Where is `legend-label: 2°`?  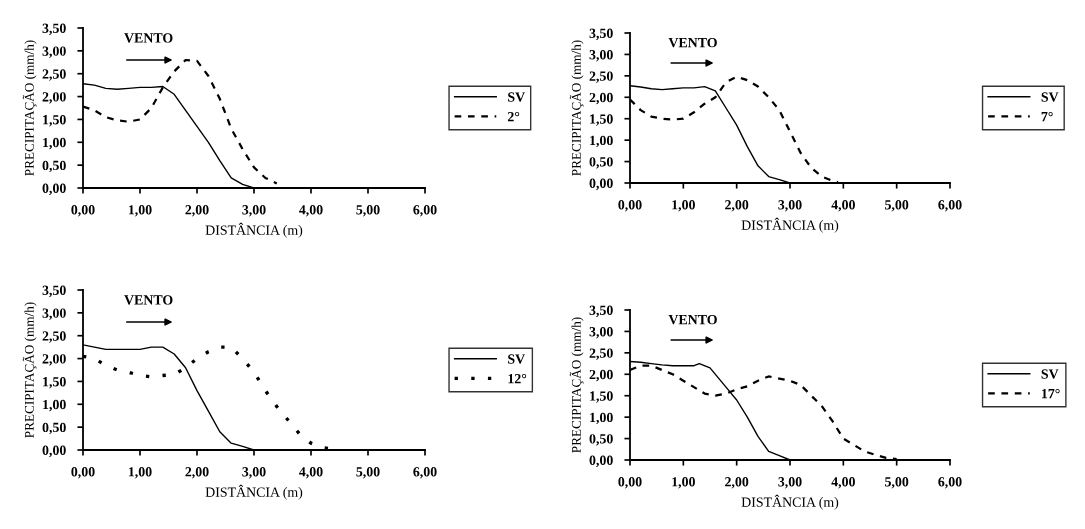 legend-label: 2° is located at coordinates (513, 116).